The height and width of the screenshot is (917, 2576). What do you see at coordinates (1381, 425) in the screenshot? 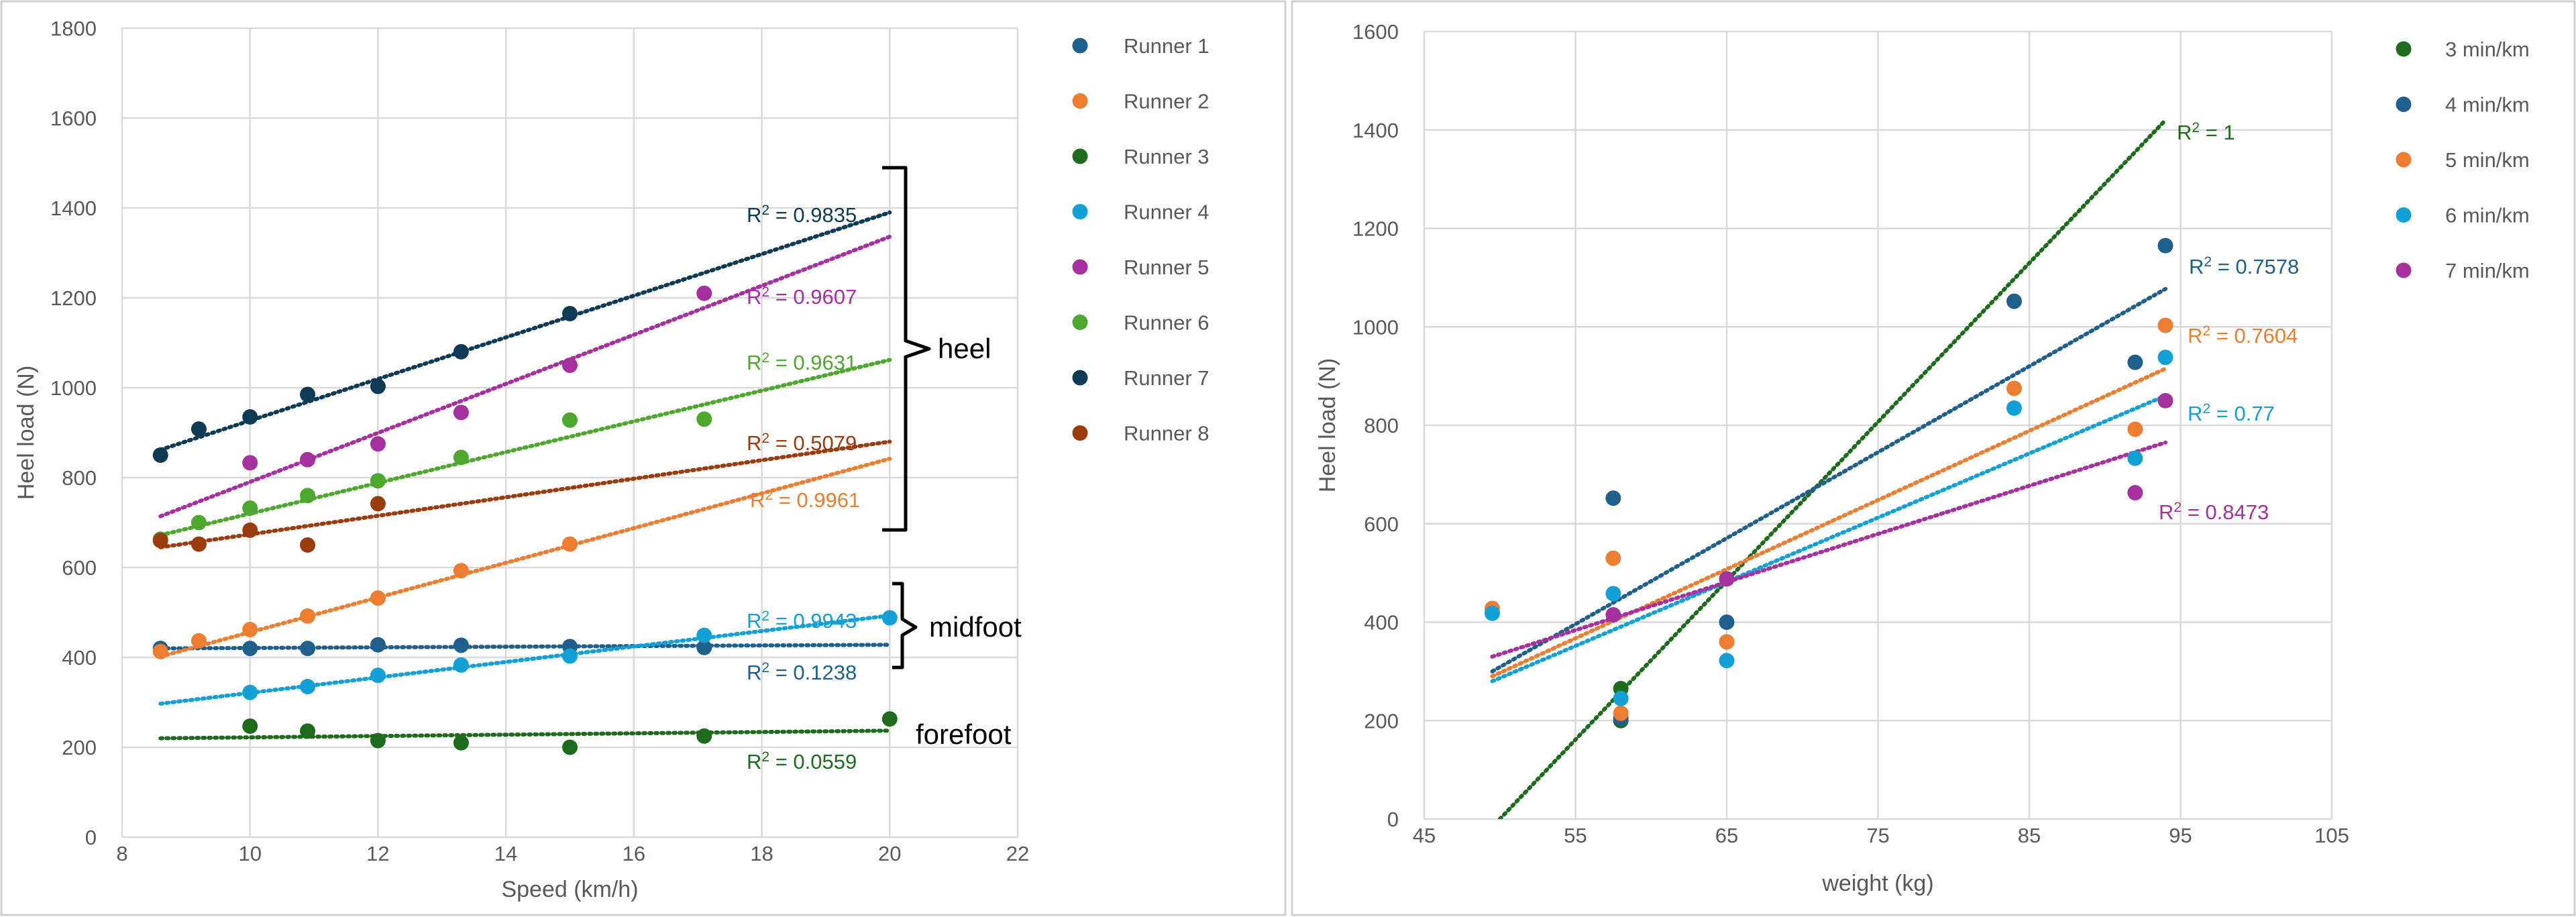
I see `y-tick-label: 800` at bounding box center [1381, 425].